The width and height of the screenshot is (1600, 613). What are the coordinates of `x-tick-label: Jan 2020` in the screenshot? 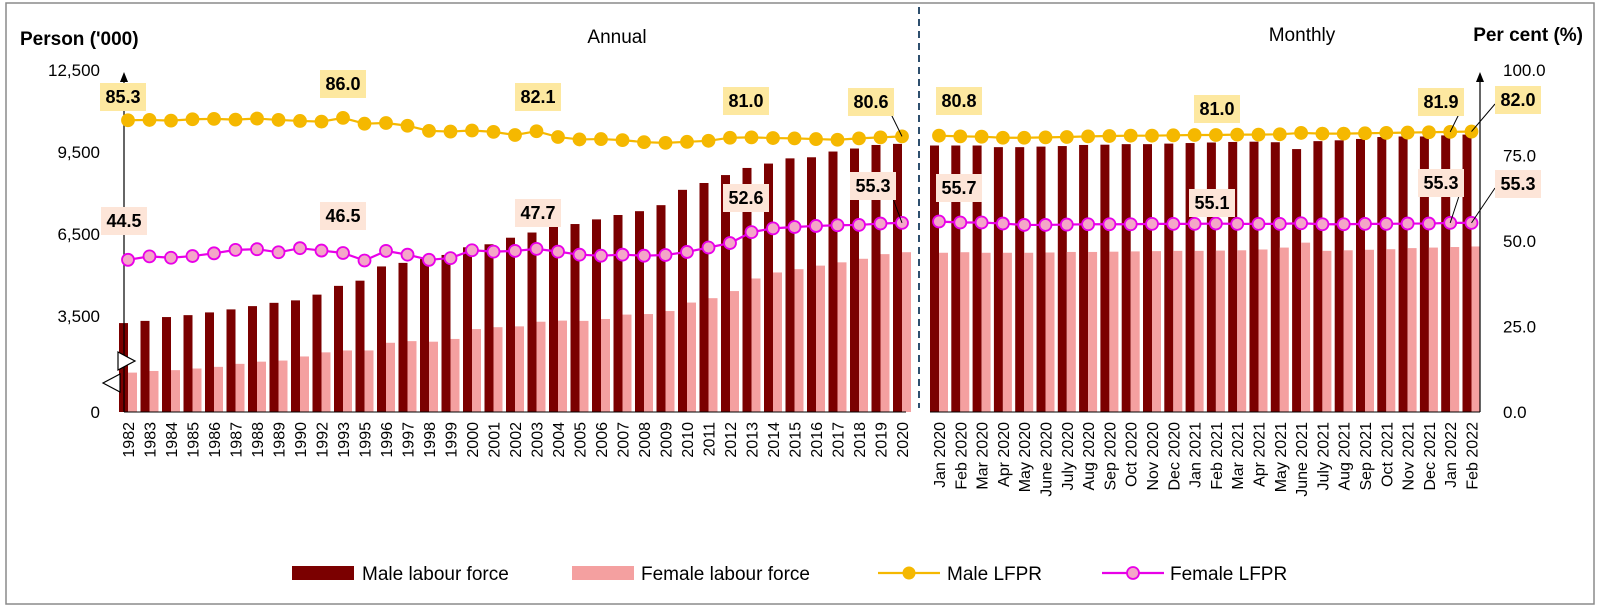 It's located at (940, 455).